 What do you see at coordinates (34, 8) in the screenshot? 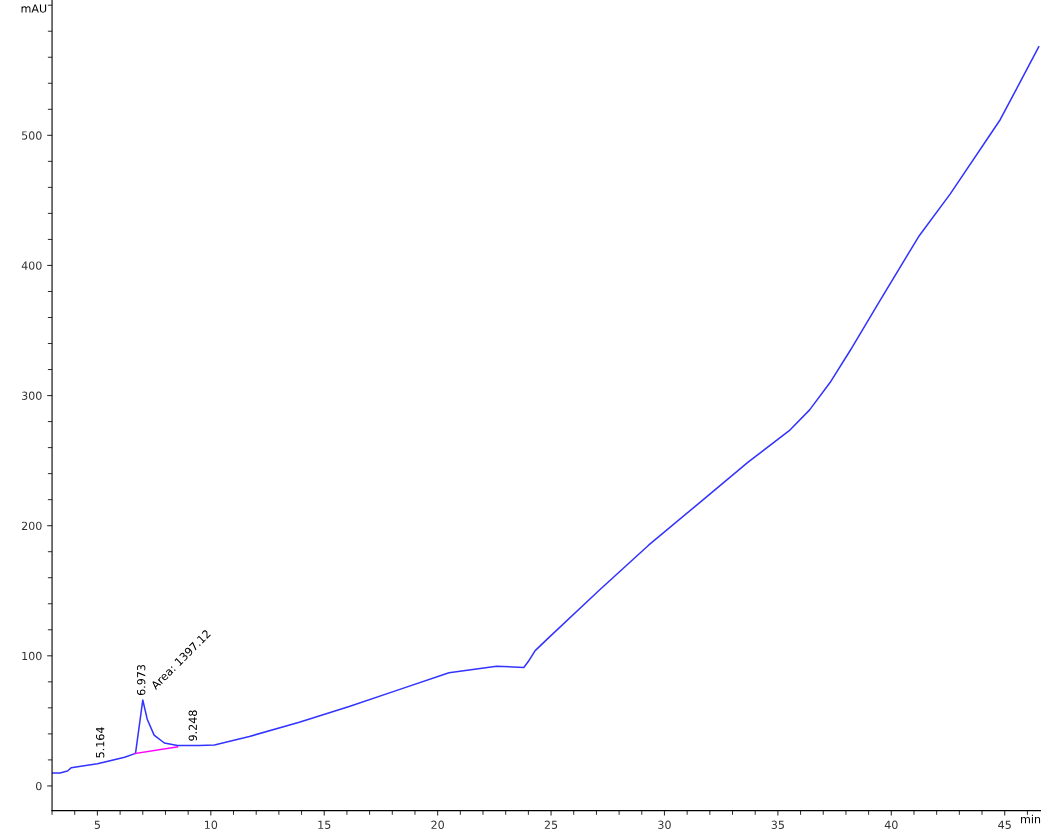
I see `y-axis-title: mAU` at bounding box center [34, 8].